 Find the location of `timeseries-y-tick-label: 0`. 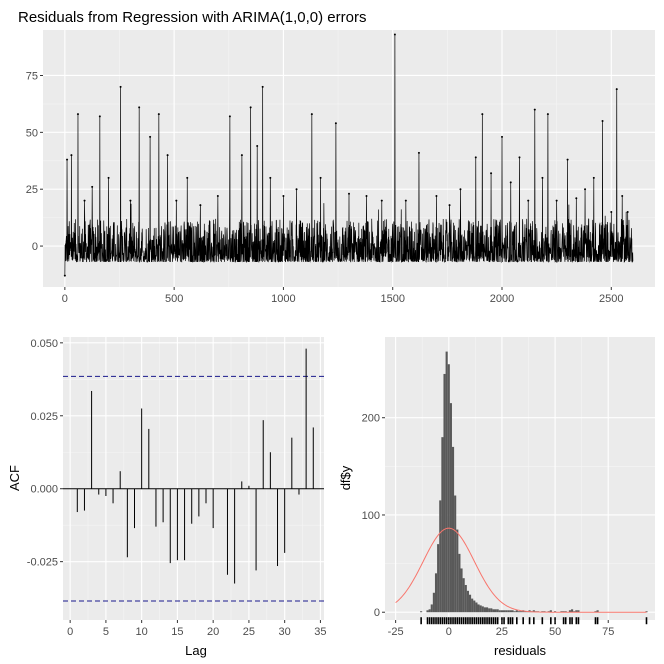

timeseries-y-tick-label: 0 is located at coordinates (35, 247).